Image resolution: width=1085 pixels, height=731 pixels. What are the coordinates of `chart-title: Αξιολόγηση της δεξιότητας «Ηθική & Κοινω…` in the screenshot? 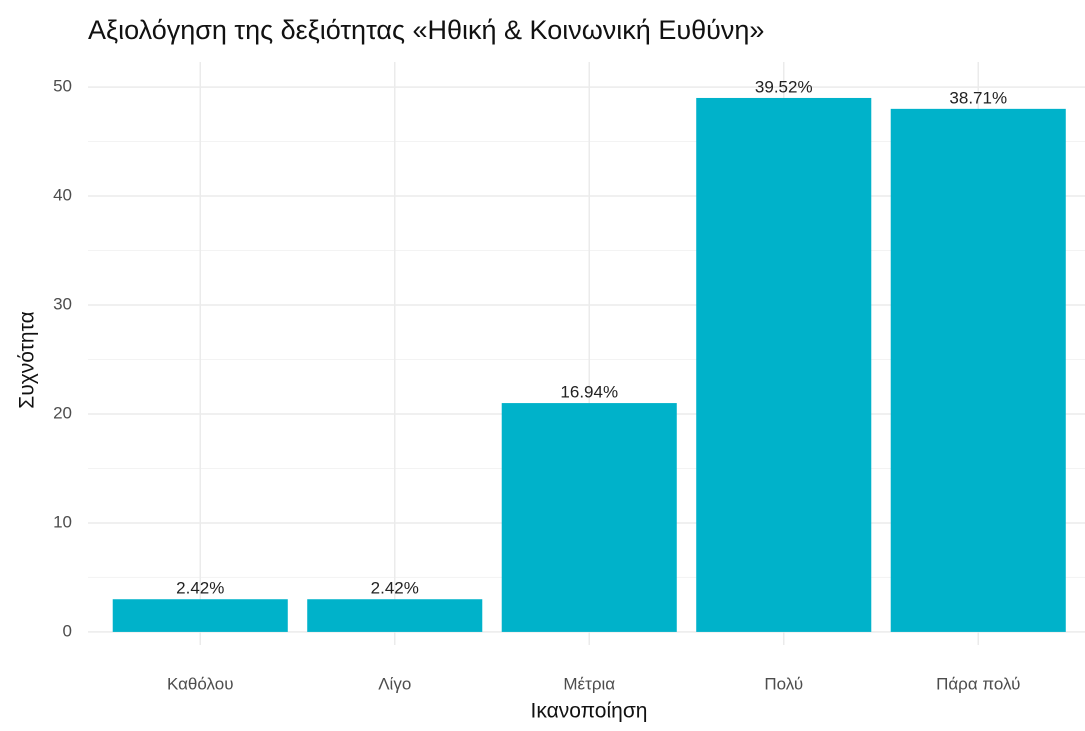 It's located at (426, 30).